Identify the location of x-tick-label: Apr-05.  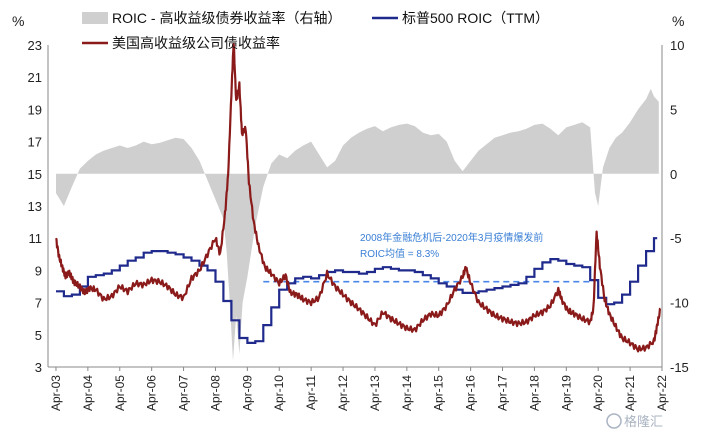
(120, 393).